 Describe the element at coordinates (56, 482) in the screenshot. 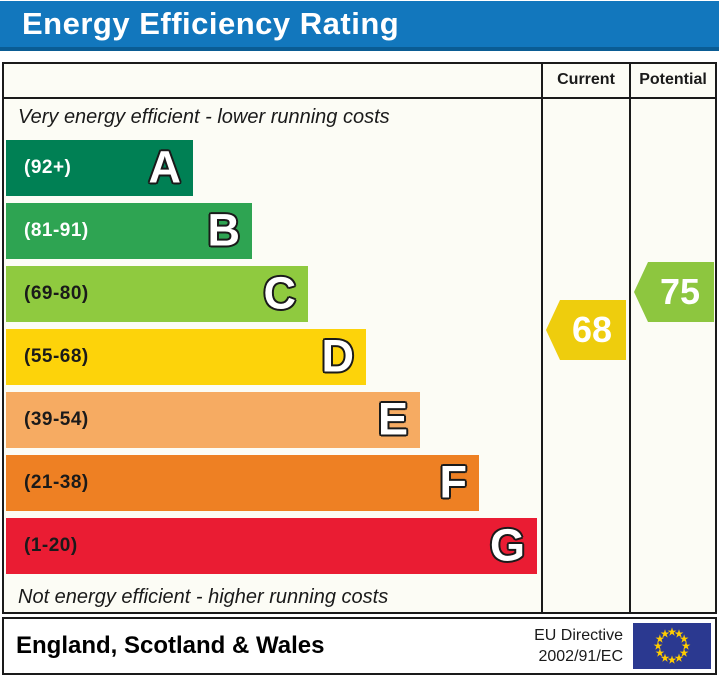

I see `band-range-label: (21-38)` at that location.